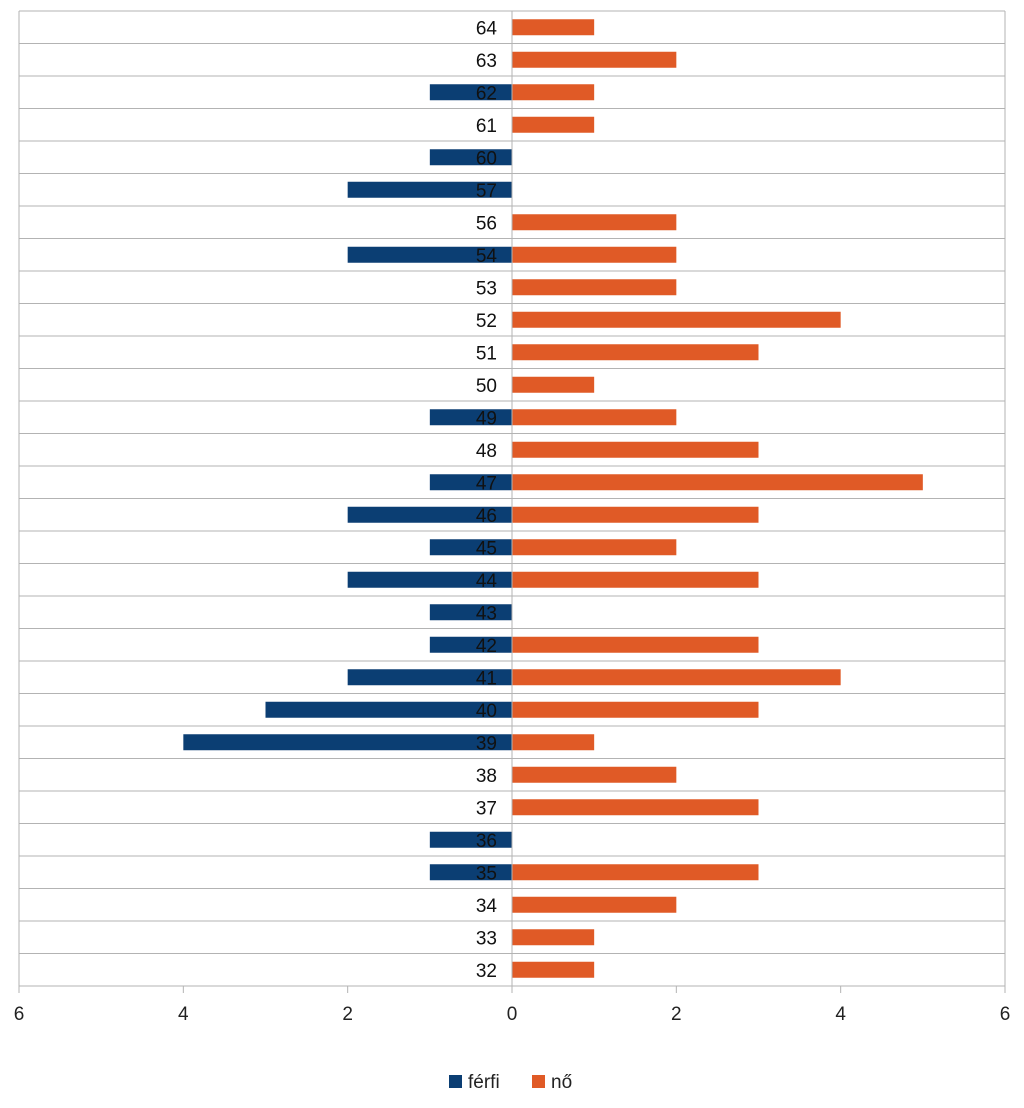  I want to click on category-label-64: 64, so click(487, 28).